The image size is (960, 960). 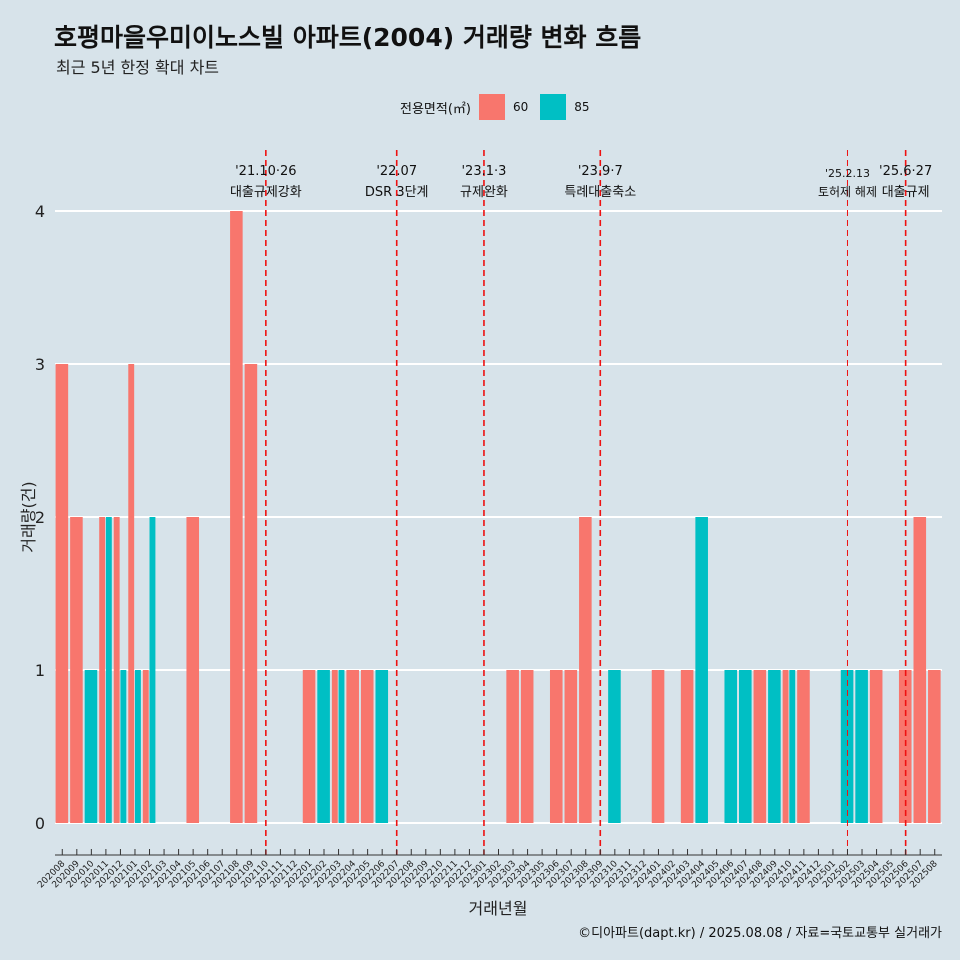 What do you see at coordinates (40, 211) in the screenshot?
I see `y-tick-label: 4` at bounding box center [40, 211].